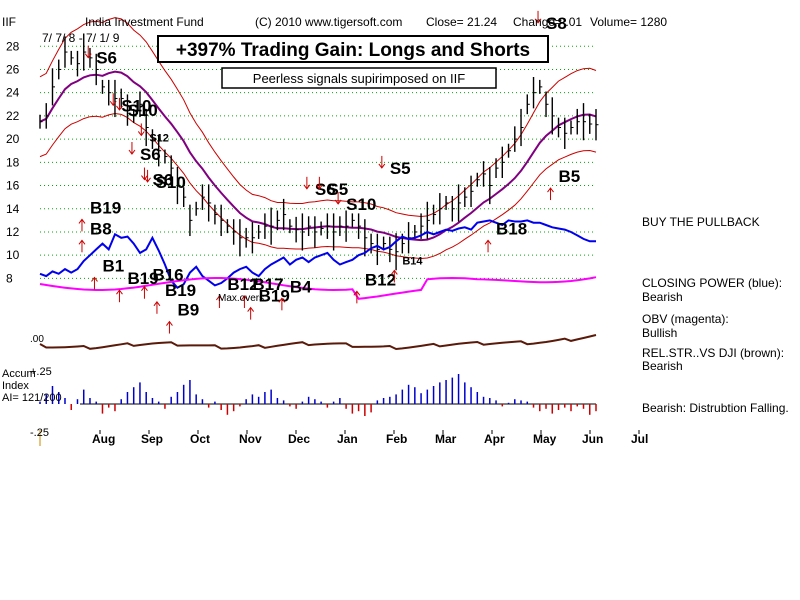 This screenshot has height=600, width=800. Describe the element at coordinates (545, 439) in the screenshot. I see `month-label: May` at that location.